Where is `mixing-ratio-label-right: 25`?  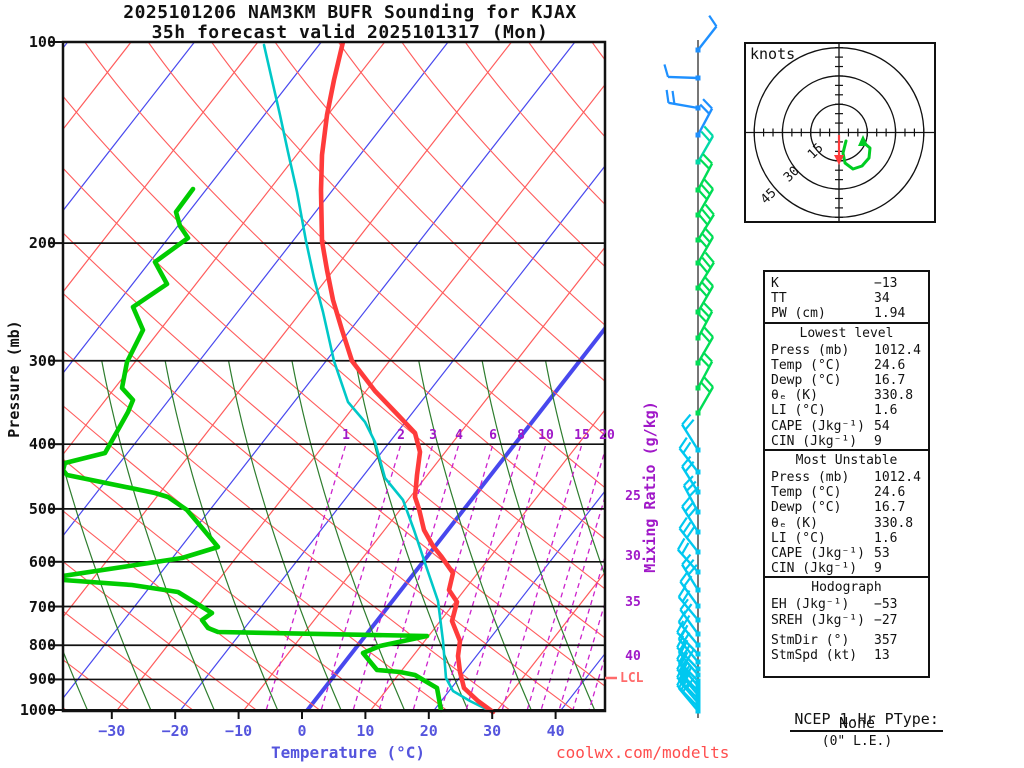
mixing-ratio-label-right: 25 is located at coordinates (633, 496).